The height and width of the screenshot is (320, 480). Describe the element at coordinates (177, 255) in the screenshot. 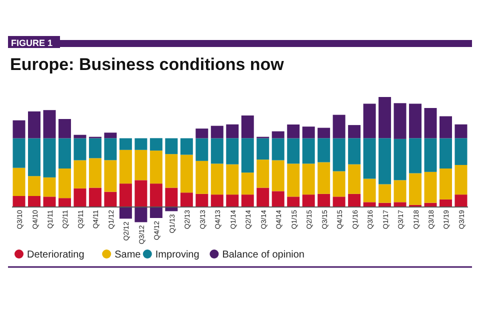

I see `legend-label: Improving` at that location.